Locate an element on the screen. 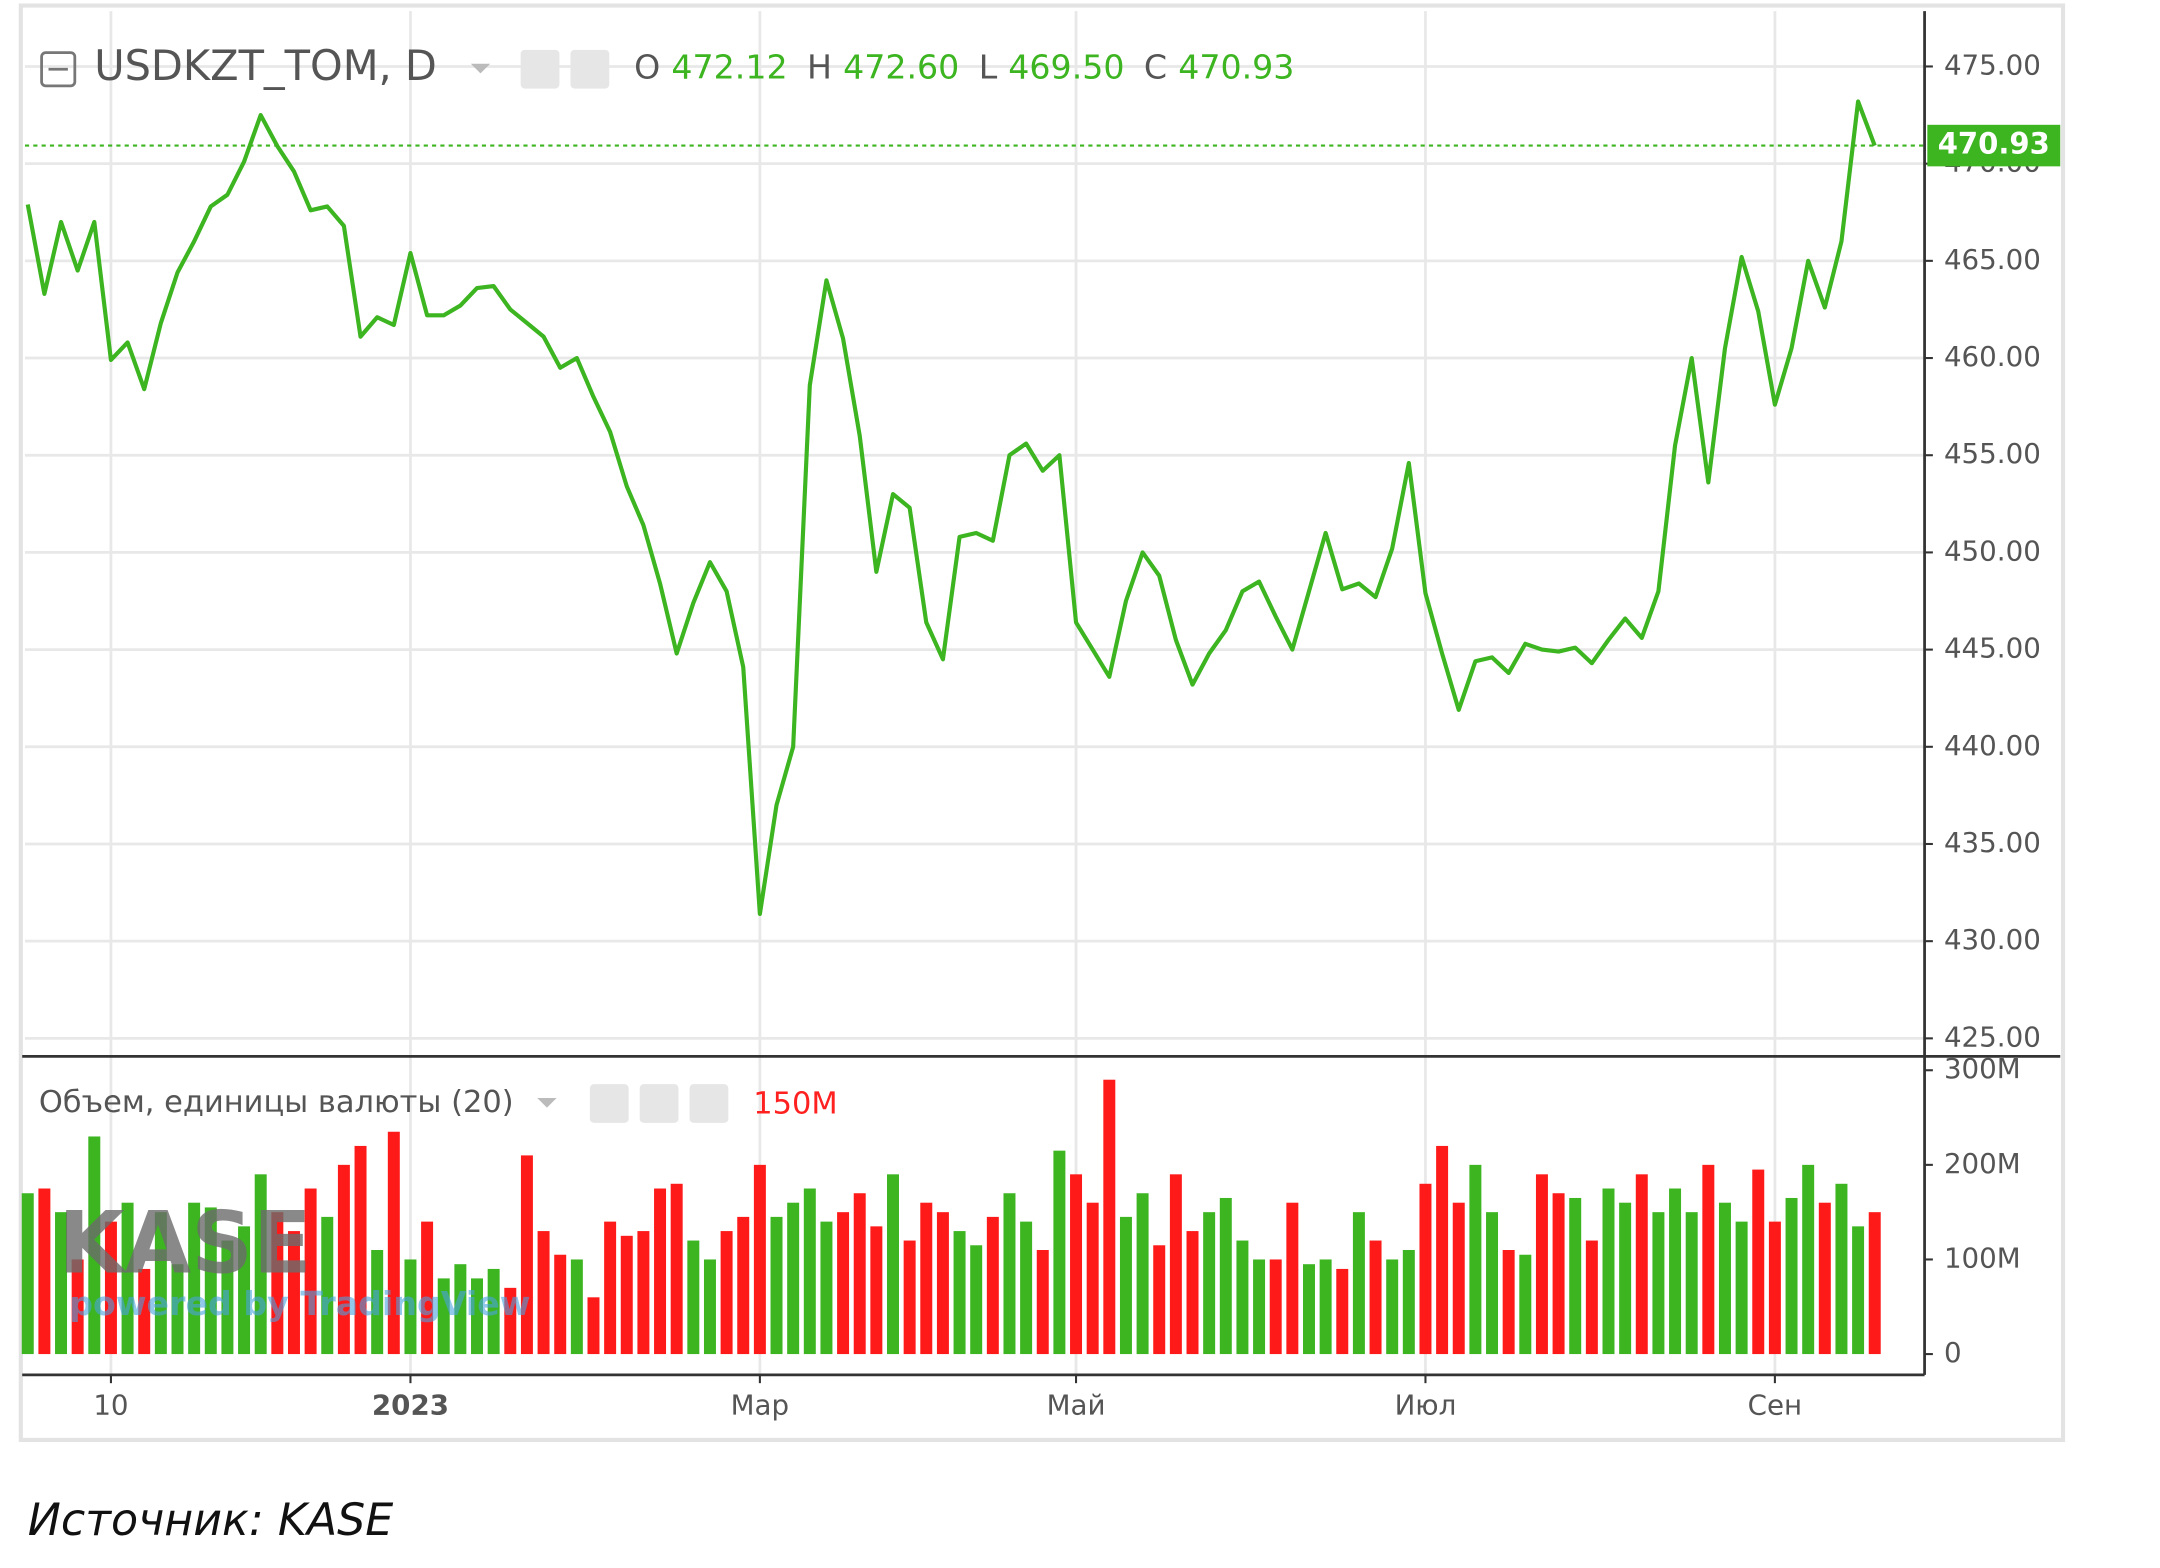 The height and width of the screenshot is (1568, 2160). watermark-sub: powered by TradingView is located at coordinates (299, 1303).